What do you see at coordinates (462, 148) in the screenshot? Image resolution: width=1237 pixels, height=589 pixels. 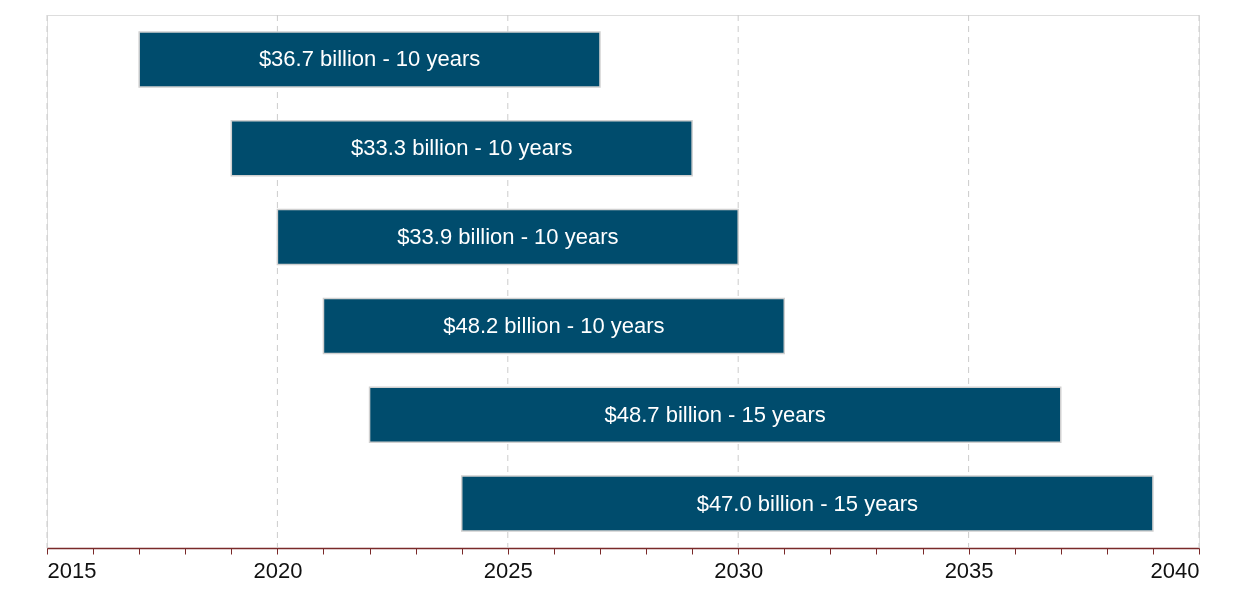 I see `annotation: $33.3 billion - 10 years` at bounding box center [462, 148].